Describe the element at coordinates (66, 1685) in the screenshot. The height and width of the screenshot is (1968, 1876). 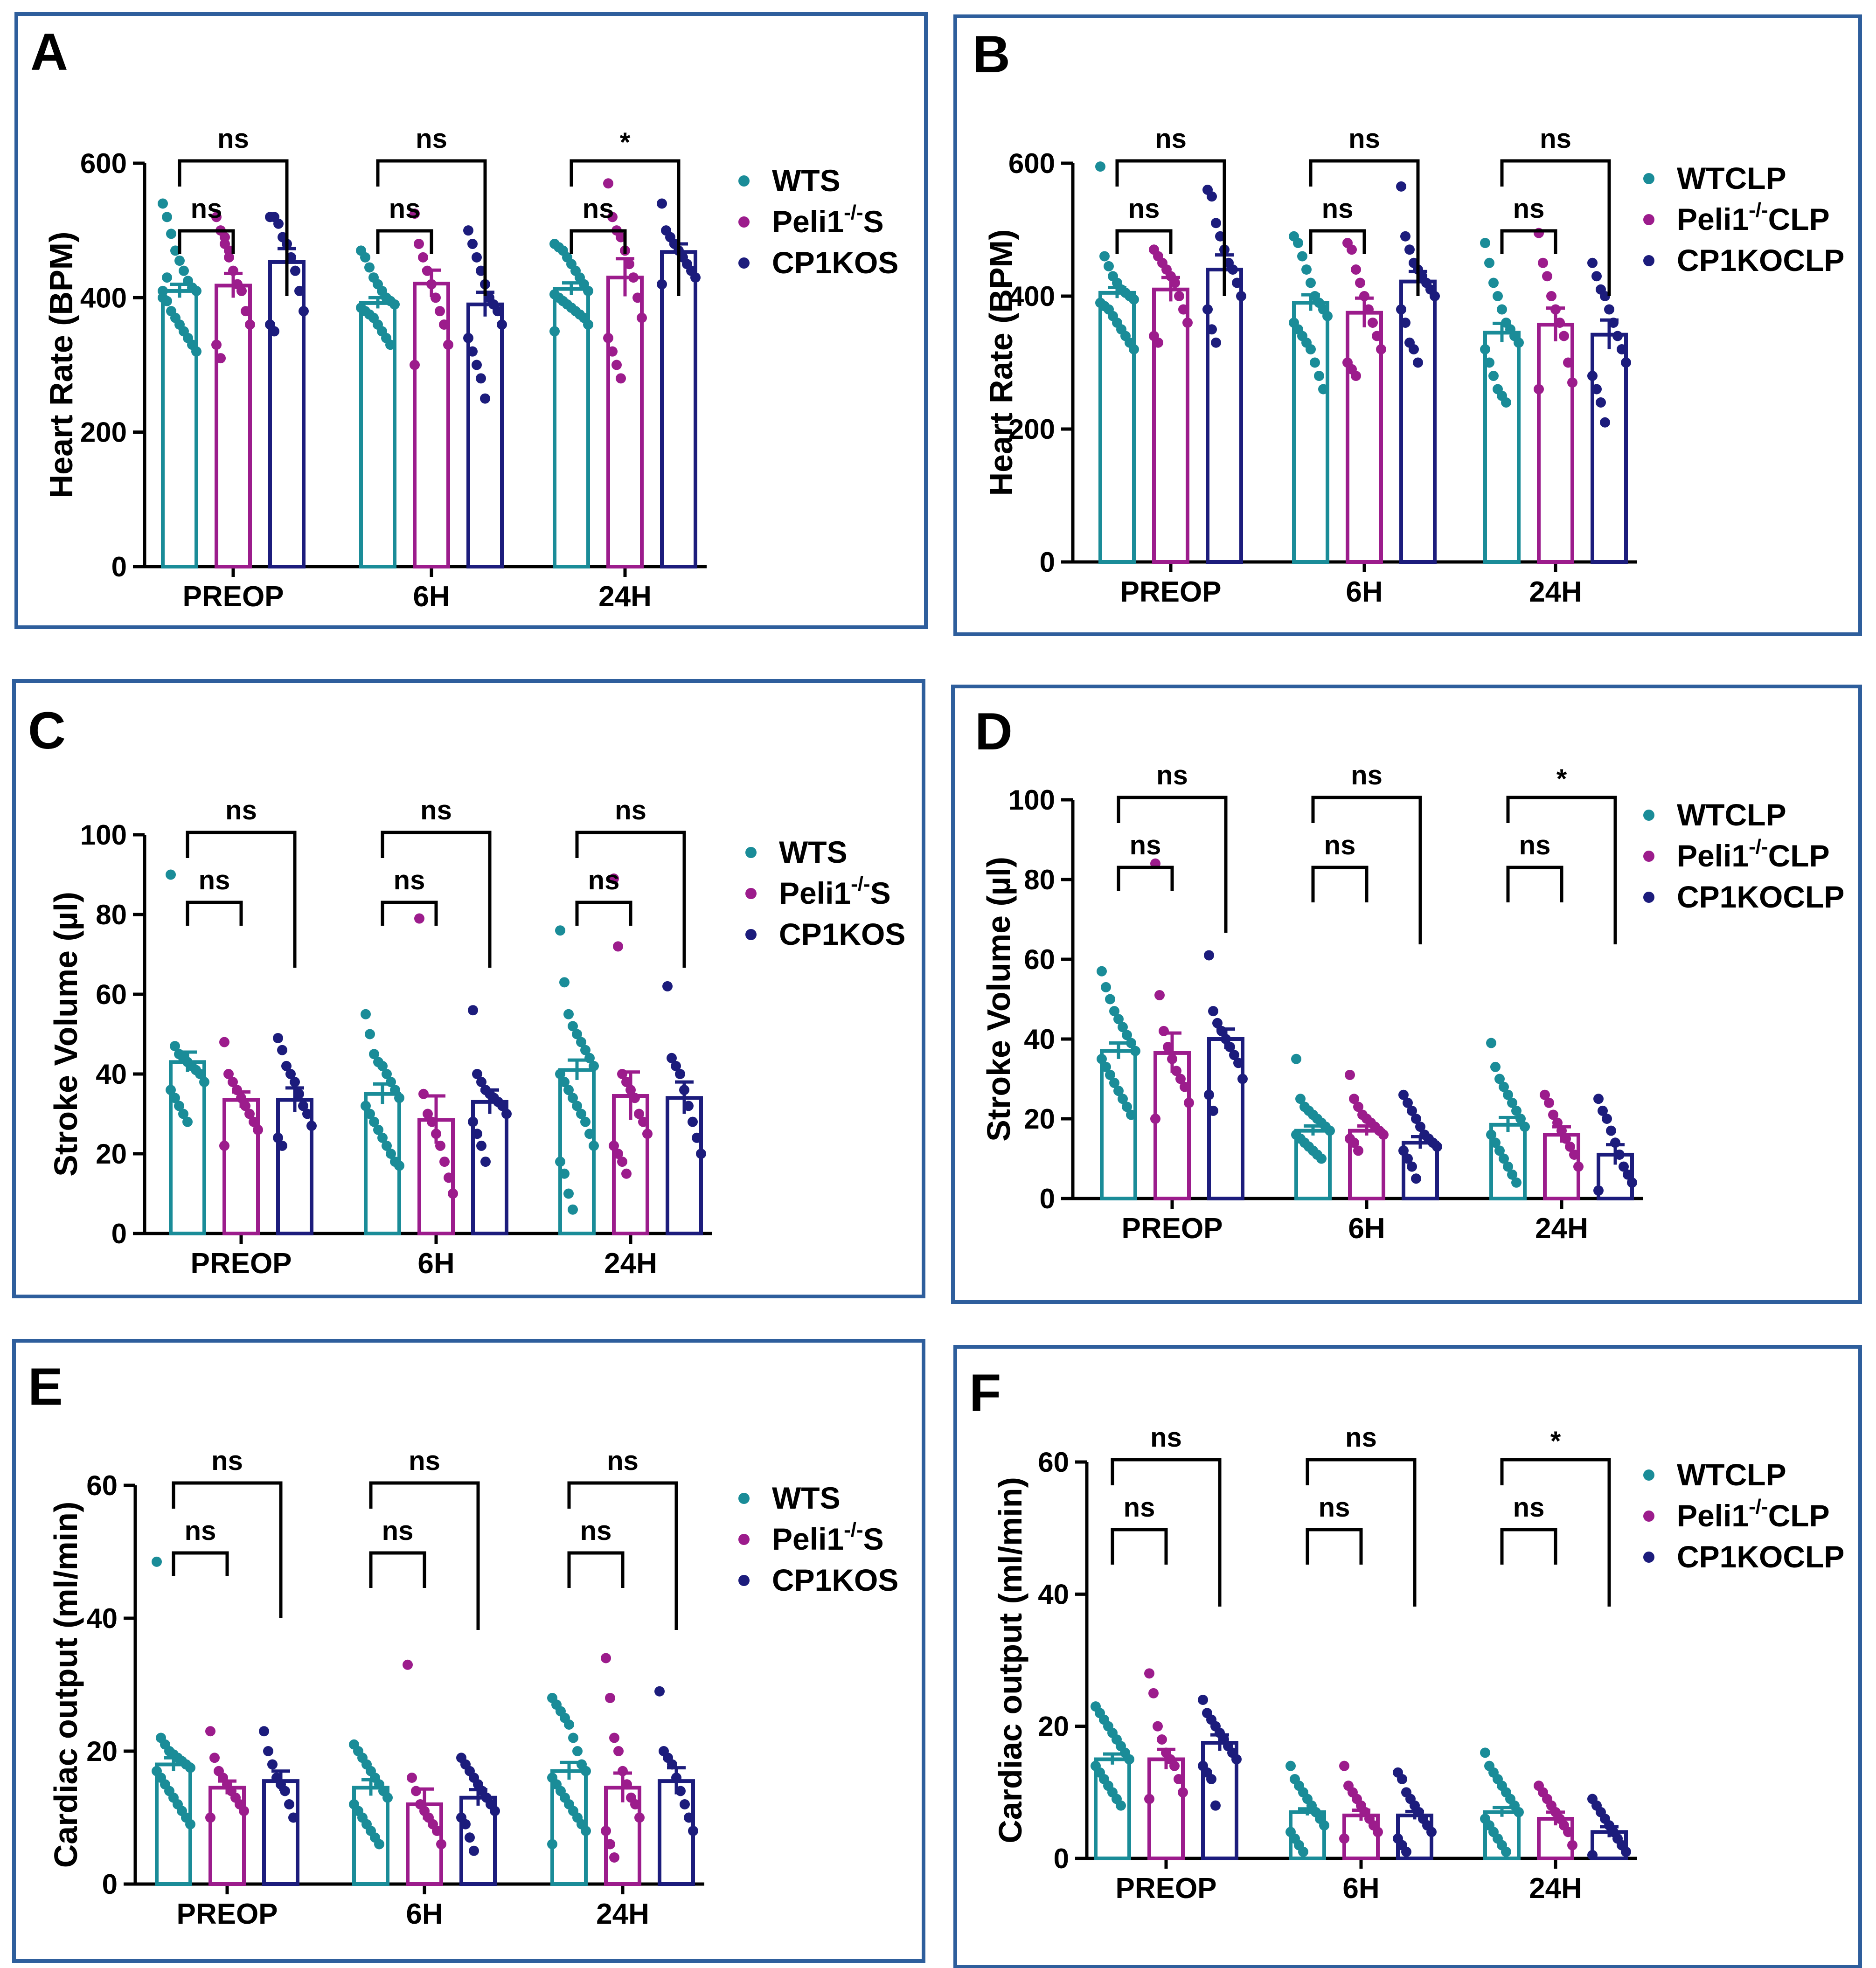
I see `y-axis-label: Cardiac output (ml/min)` at that location.